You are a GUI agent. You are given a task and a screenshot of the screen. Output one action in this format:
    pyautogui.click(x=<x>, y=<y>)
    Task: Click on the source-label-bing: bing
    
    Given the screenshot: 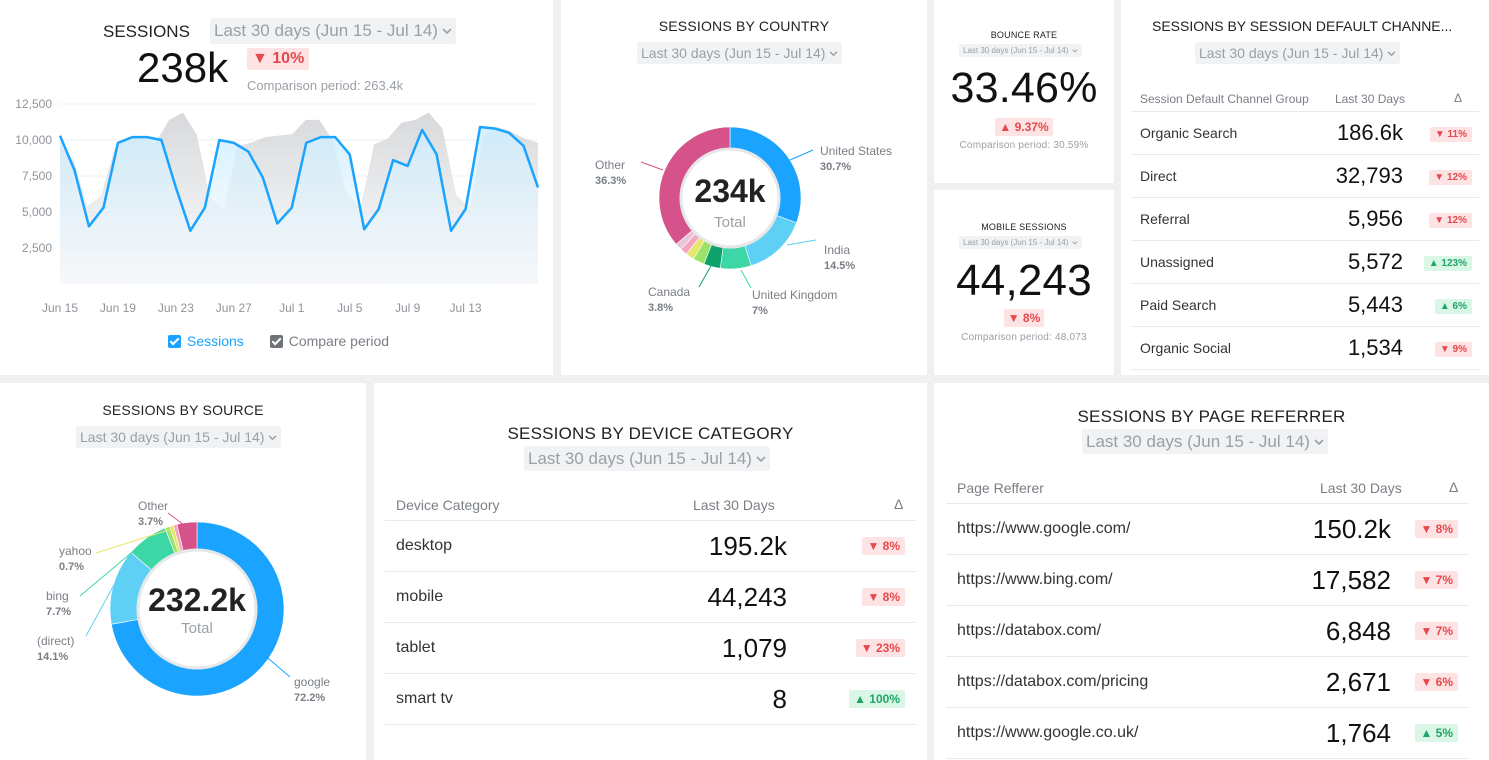 What is the action you would take?
    pyautogui.click(x=57, y=596)
    